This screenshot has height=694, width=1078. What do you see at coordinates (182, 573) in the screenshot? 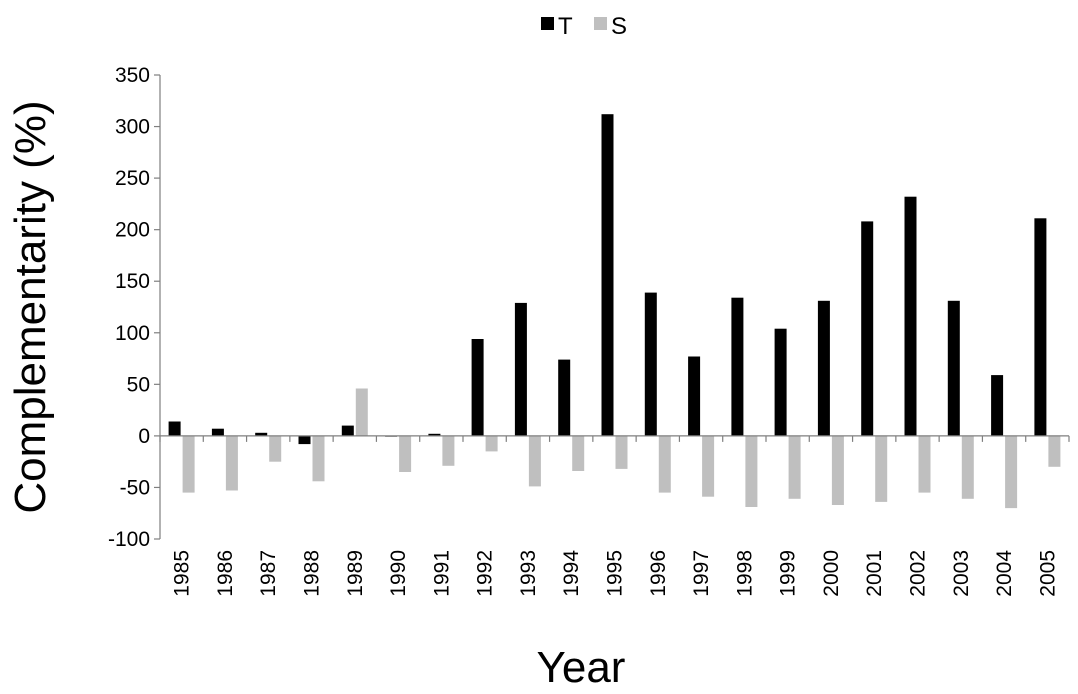
I see `x-tick-label: 1985` at bounding box center [182, 573].